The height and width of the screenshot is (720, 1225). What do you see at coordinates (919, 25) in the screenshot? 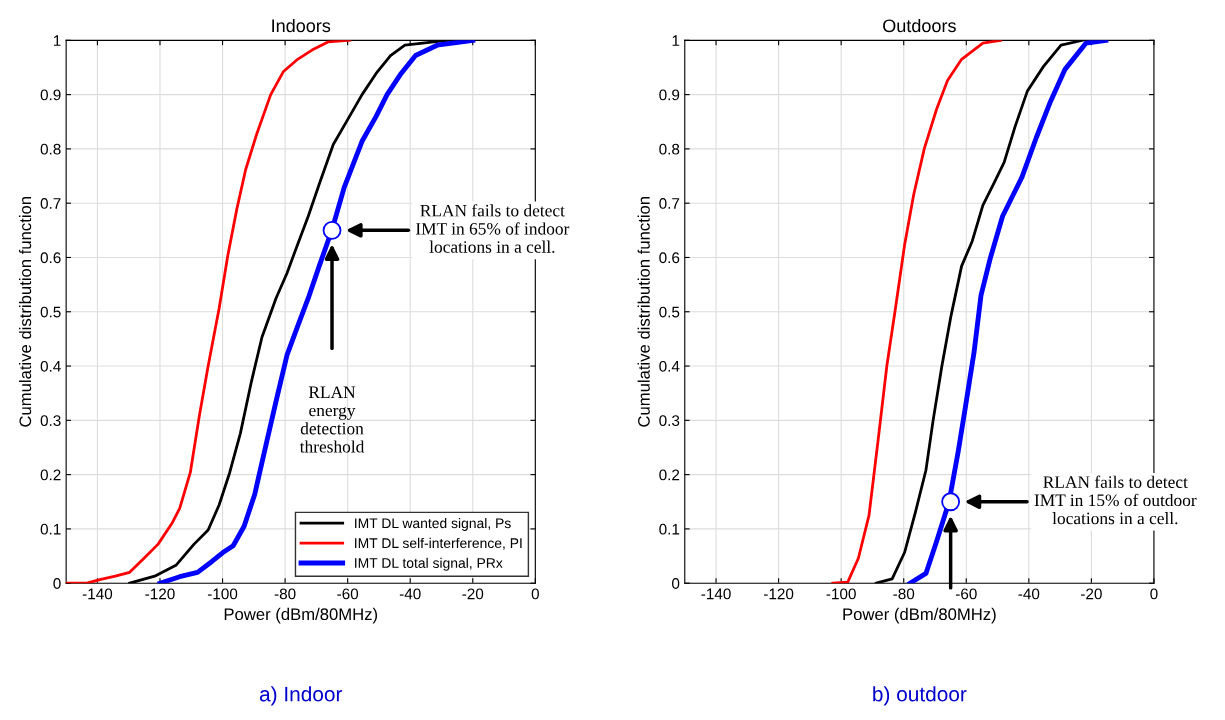
I see `chart-title: Outdoors` at bounding box center [919, 25].